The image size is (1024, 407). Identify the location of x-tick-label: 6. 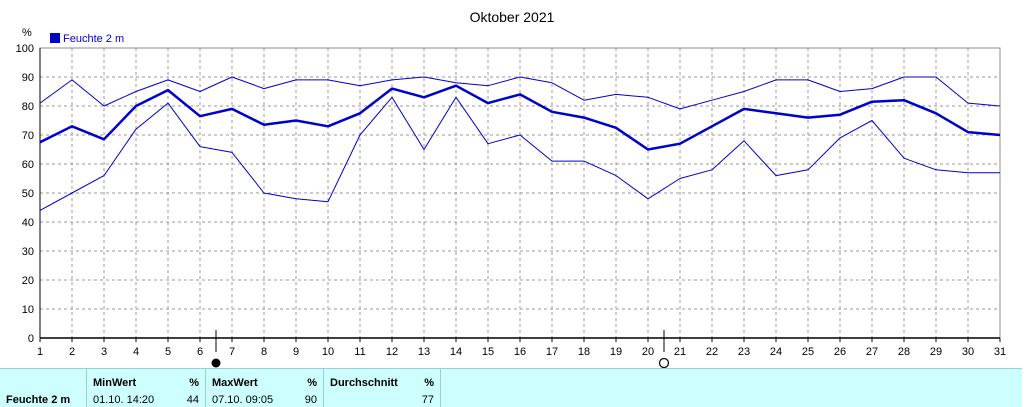
(200, 352).